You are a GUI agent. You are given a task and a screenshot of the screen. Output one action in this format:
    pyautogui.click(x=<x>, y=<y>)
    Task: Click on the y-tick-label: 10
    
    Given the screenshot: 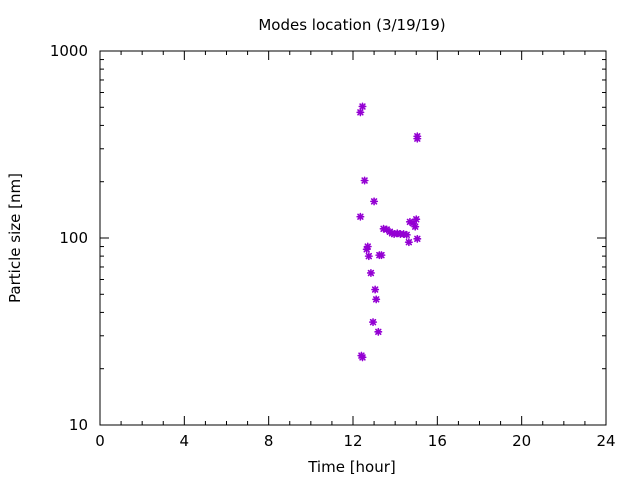 What is the action you would take?
    pyautogui.click(x=78, y=425)
    